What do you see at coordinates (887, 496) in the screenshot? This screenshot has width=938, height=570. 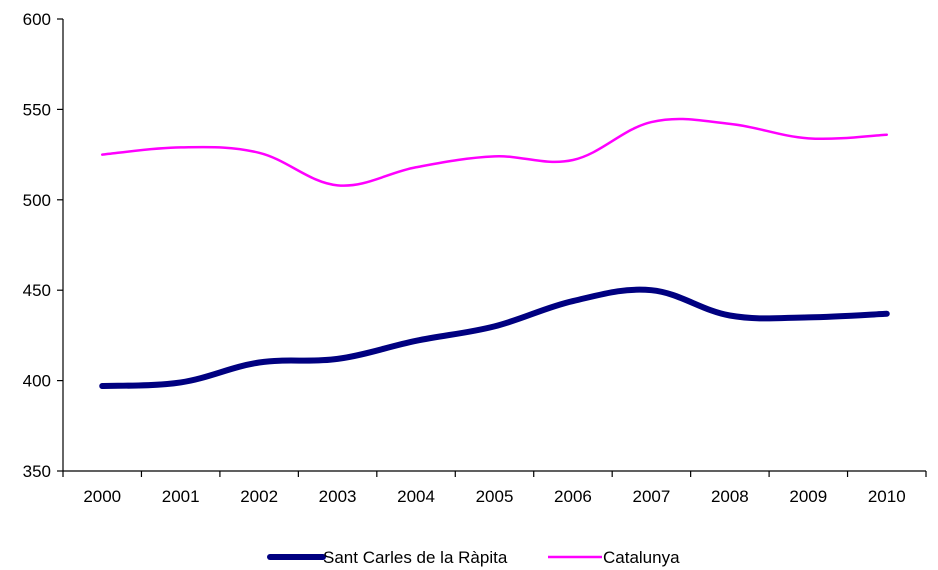 I see `x-tick-label: 2010` at bounding box center [887, 496].